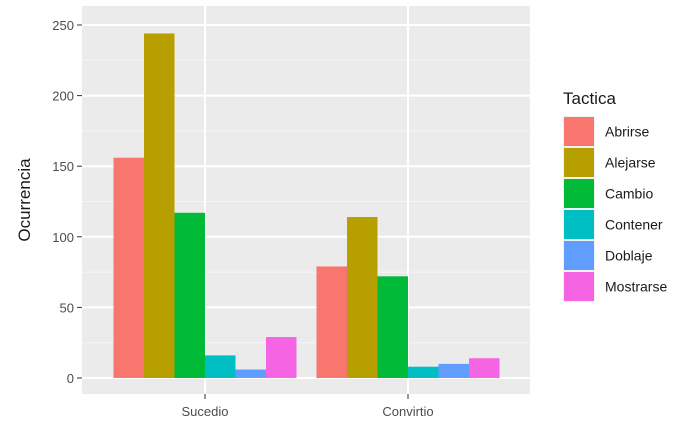 The width and height of the screenshot is (686, 424). Describe the element at coordinates (362, 297) in the screenshot. I see `bar-alejarse-convirtio` at that location.